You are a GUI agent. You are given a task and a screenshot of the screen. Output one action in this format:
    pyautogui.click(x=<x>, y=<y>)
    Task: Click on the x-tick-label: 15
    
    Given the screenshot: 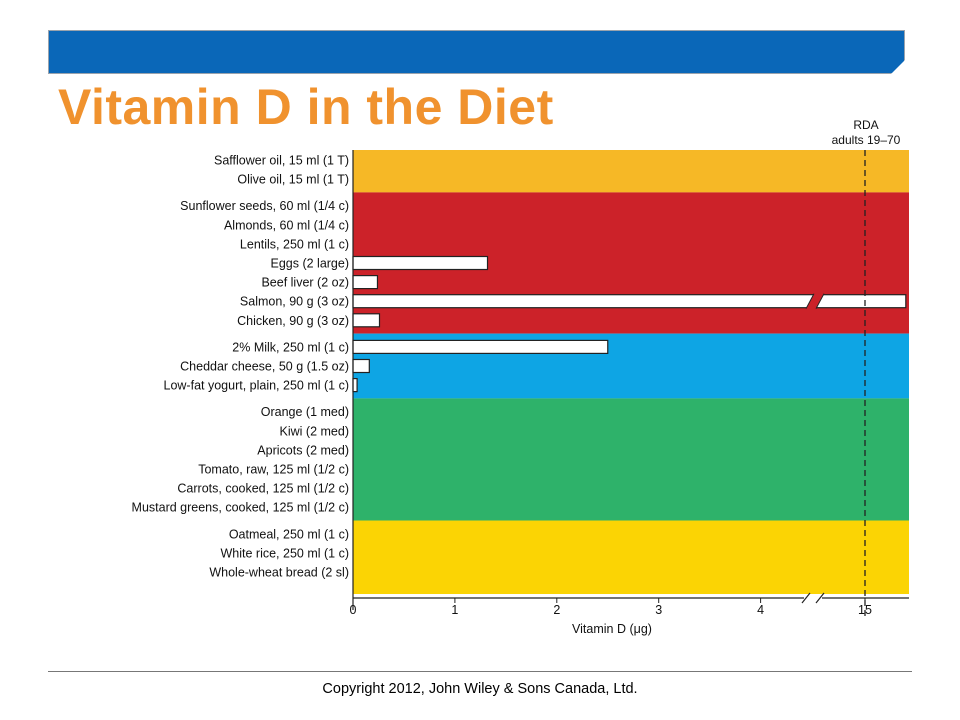 What is the action you would take?
    pyautogui.click(x=865, y=610)
    